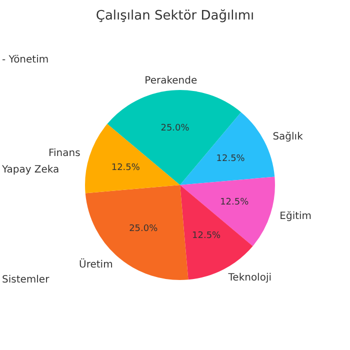 The height and width of the screenshot is (350, 350). Describe the element at coordinates (64, 154) in the screenshot. I see `slice-label: Finans` at that location.